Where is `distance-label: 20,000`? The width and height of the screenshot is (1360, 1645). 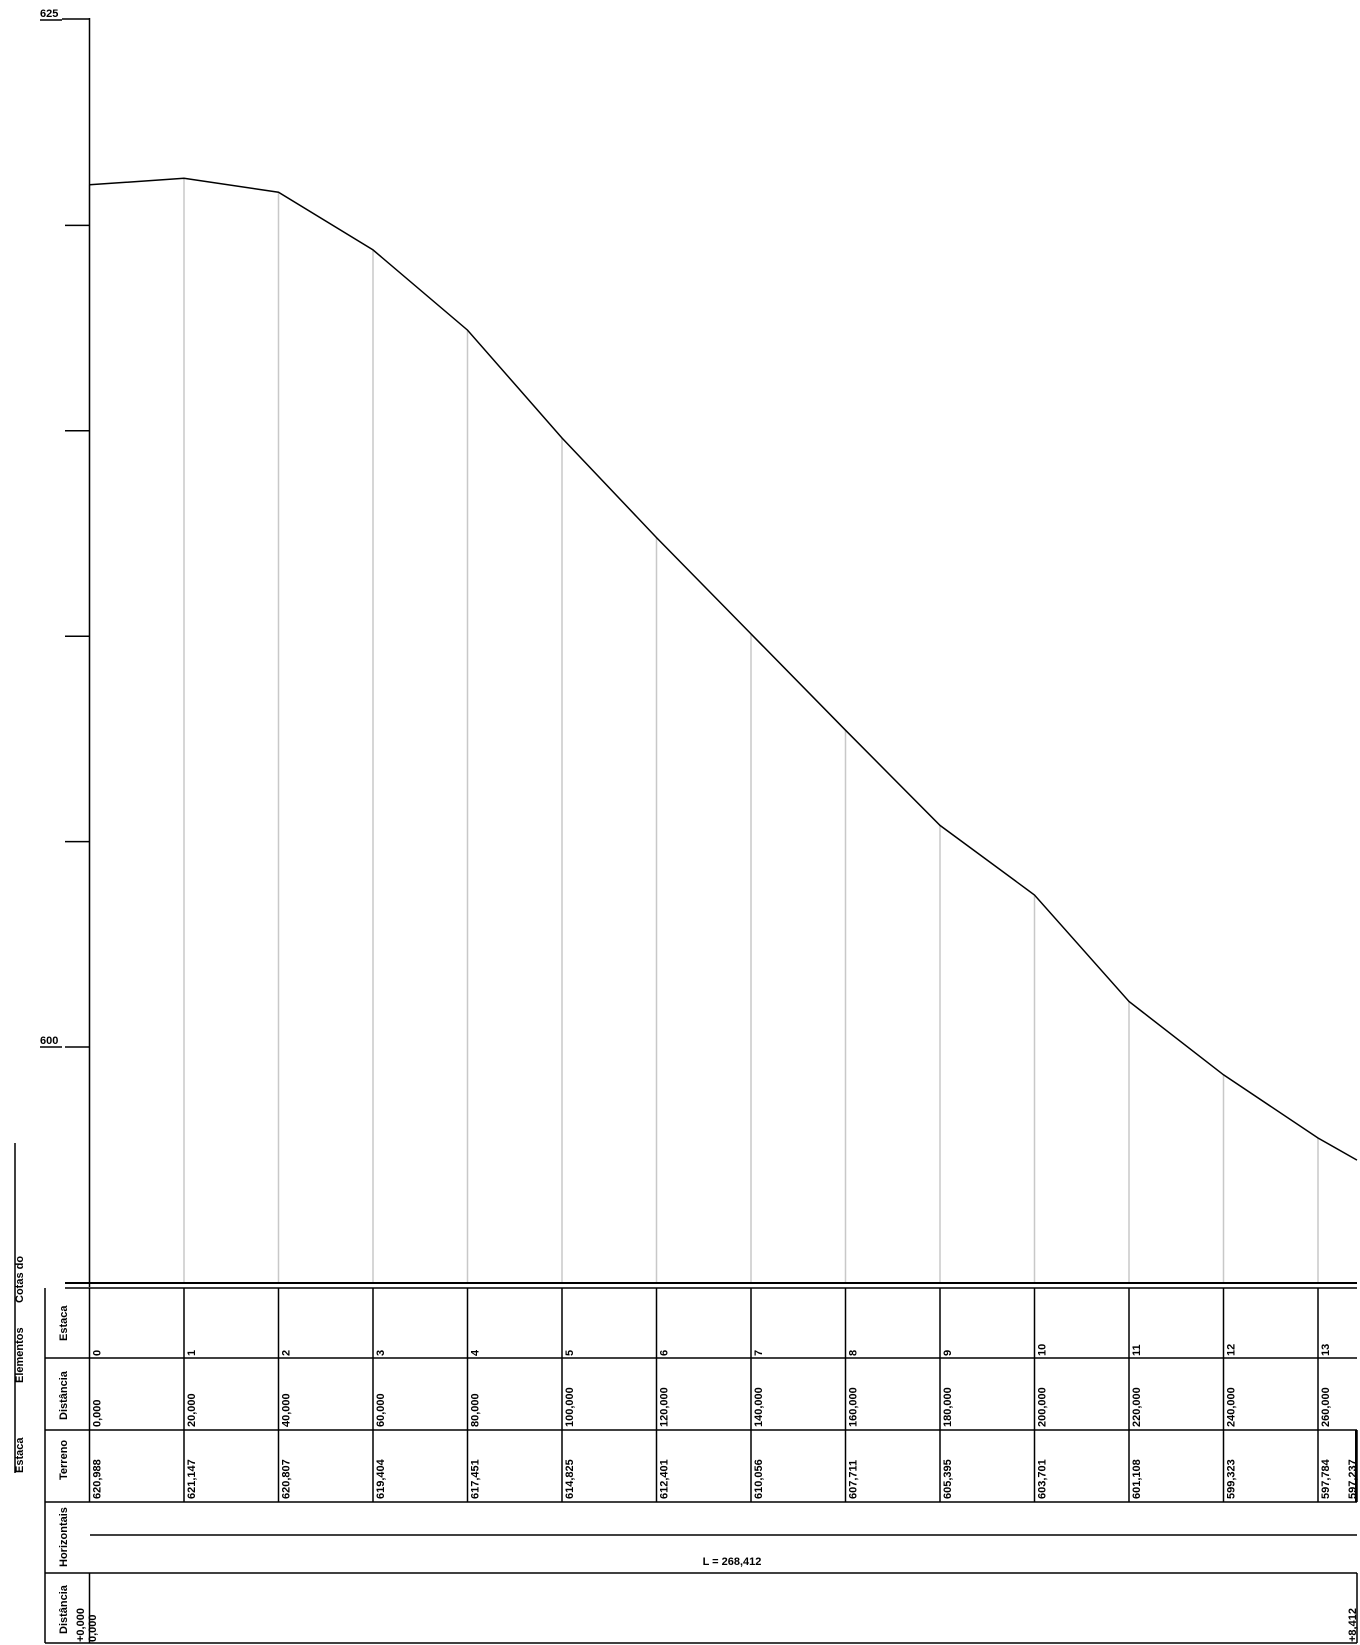
distance-label: 20,000 is located at coordinates (192, 1410).